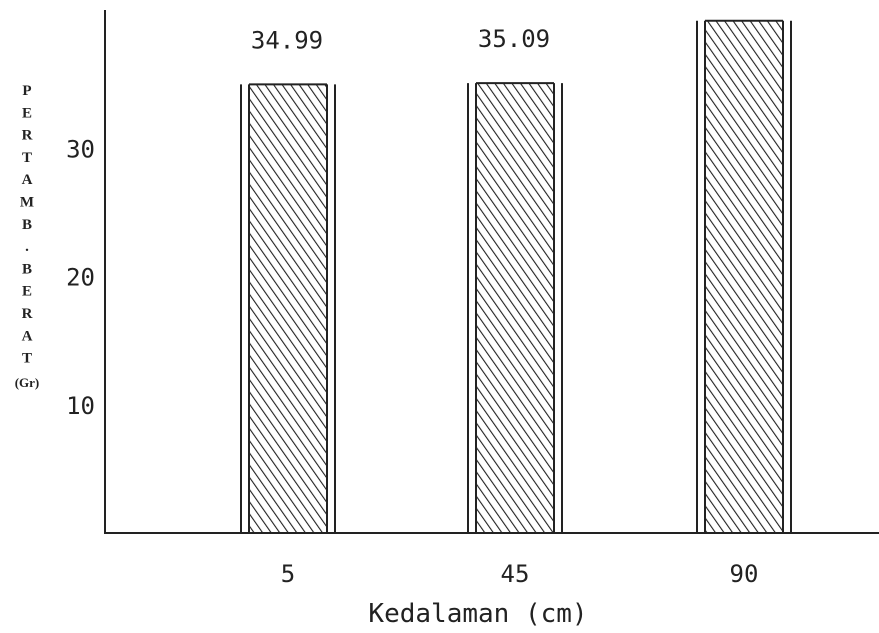  Describe the element at coordinates (477, 613) in the screenshot. I see `x-axis-title: Kedalaman (cm)` at that location.